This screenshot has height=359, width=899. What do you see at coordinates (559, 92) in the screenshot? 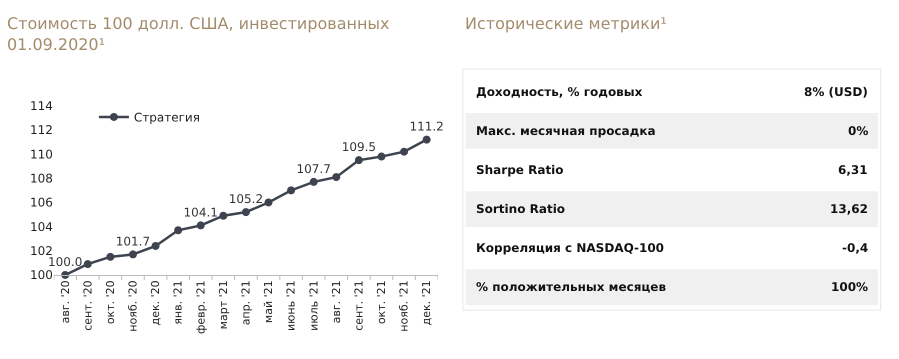
I see `category-label: Доходность, % годовых` at bounding box center [559, 92].